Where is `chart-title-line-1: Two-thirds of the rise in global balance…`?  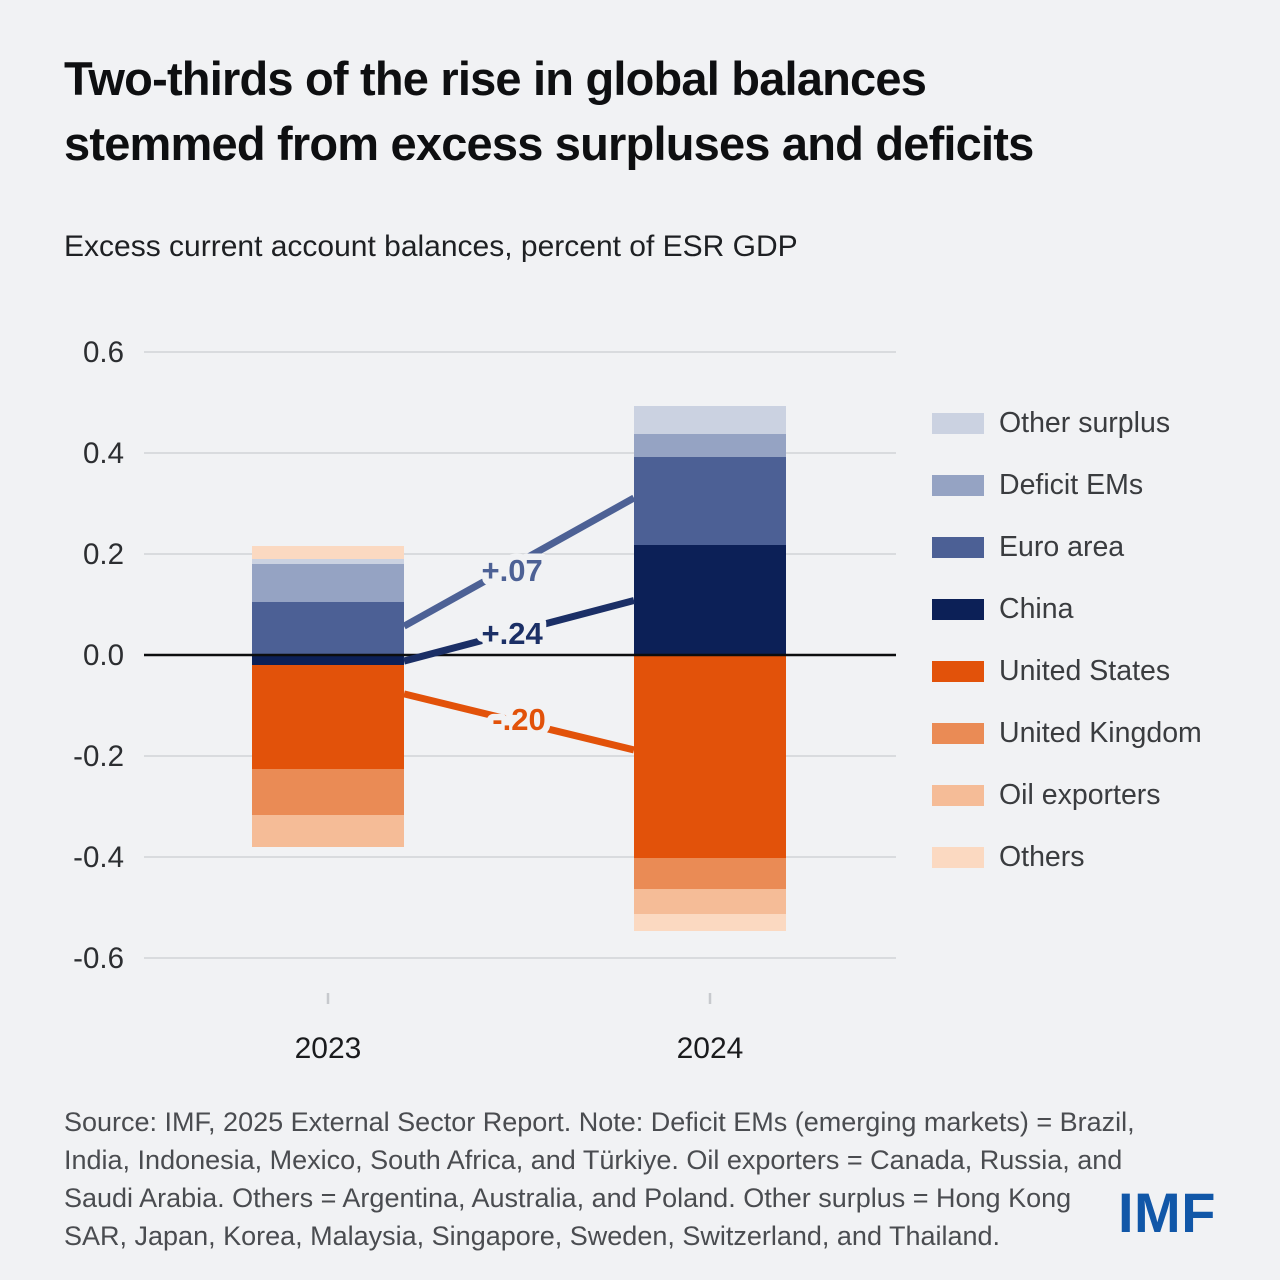 chart-title-line-1: Two-thirds of the rise in global balance… is located at coordinates (495, 78).